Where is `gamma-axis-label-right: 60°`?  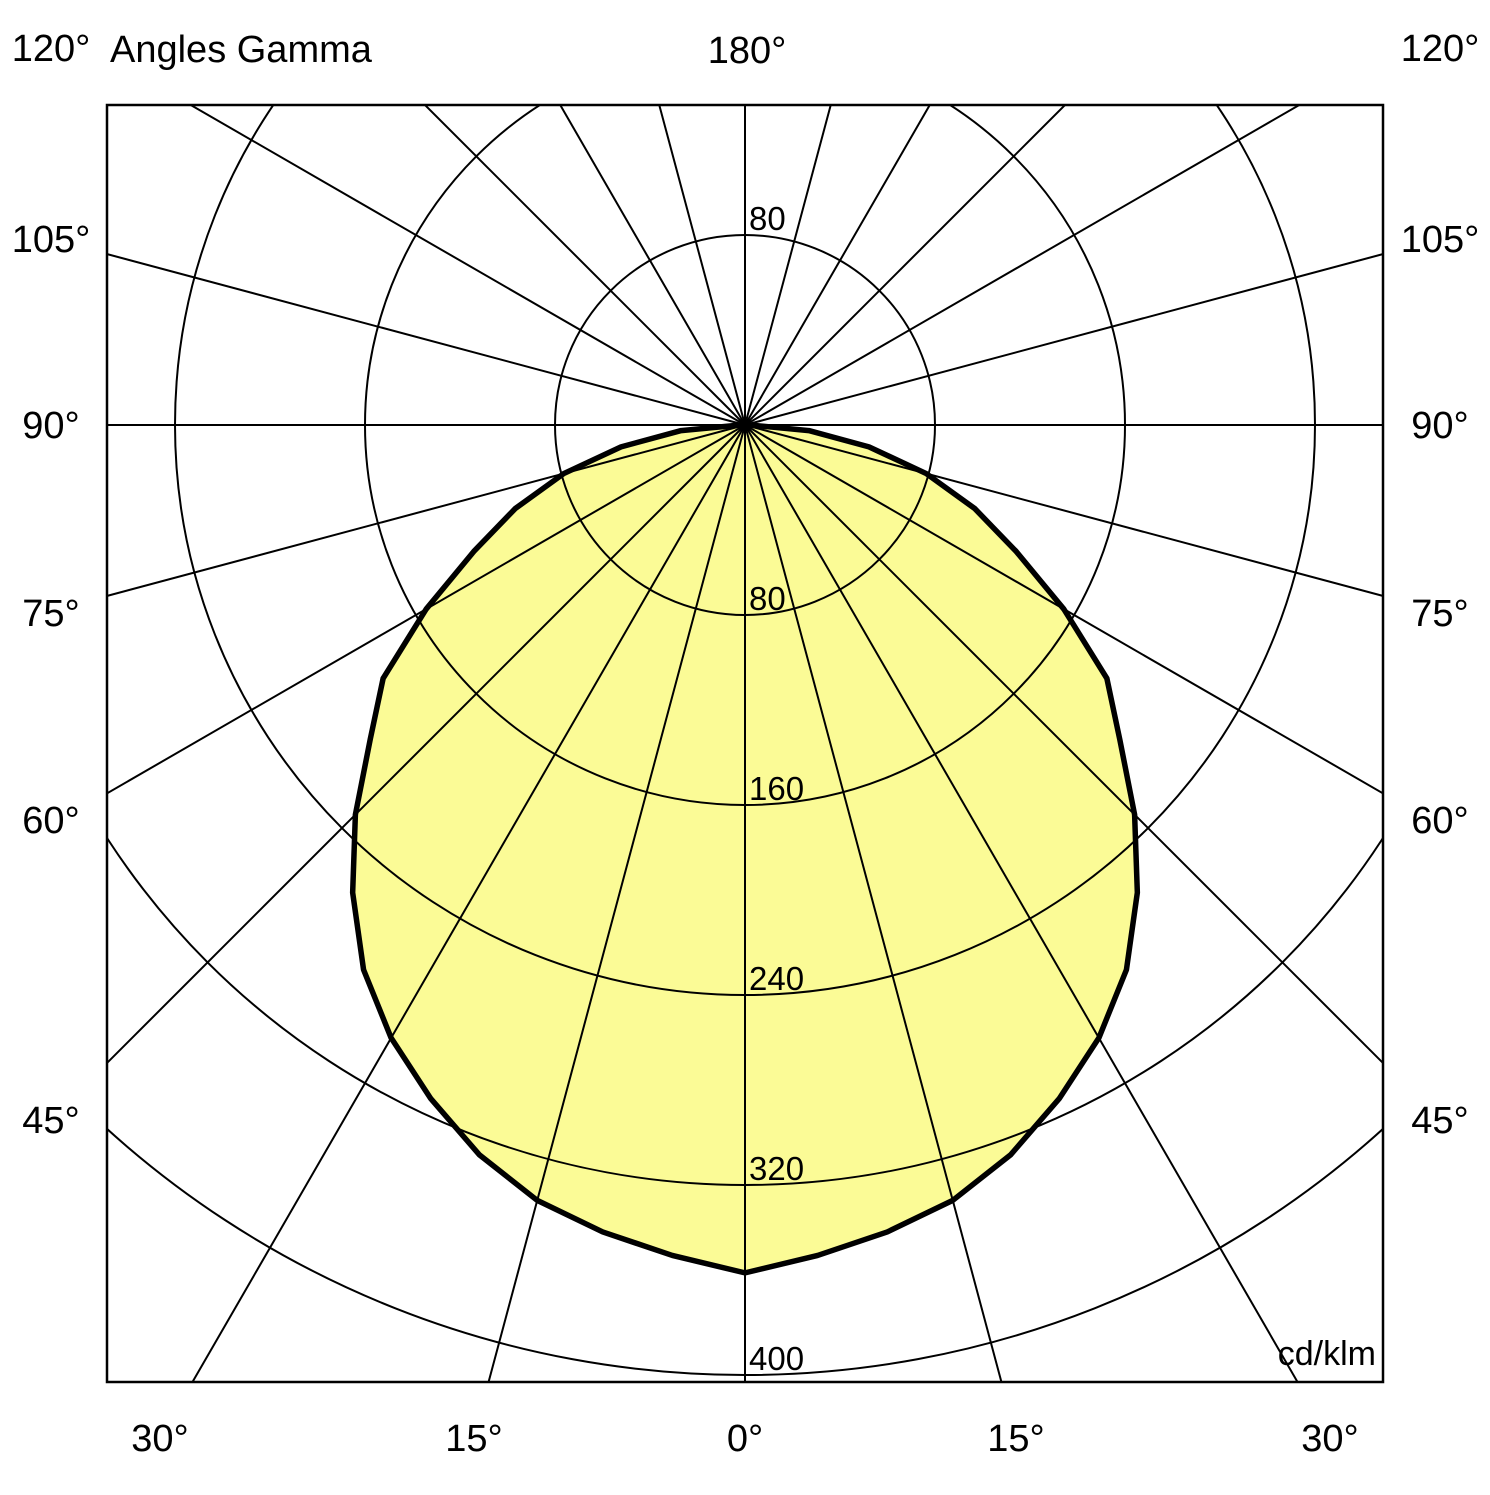 gamma-axis-label-right: 60° is located at coordinates (1439, 821).